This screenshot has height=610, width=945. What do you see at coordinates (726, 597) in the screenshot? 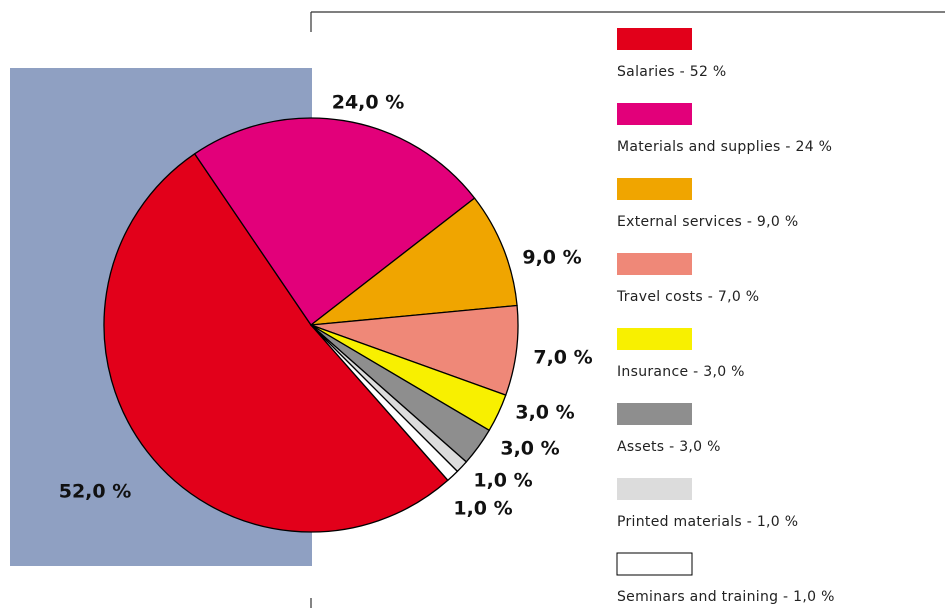
I see `legend-label: Seminars and training - 1,0 %` at bounding box center [726, 597].